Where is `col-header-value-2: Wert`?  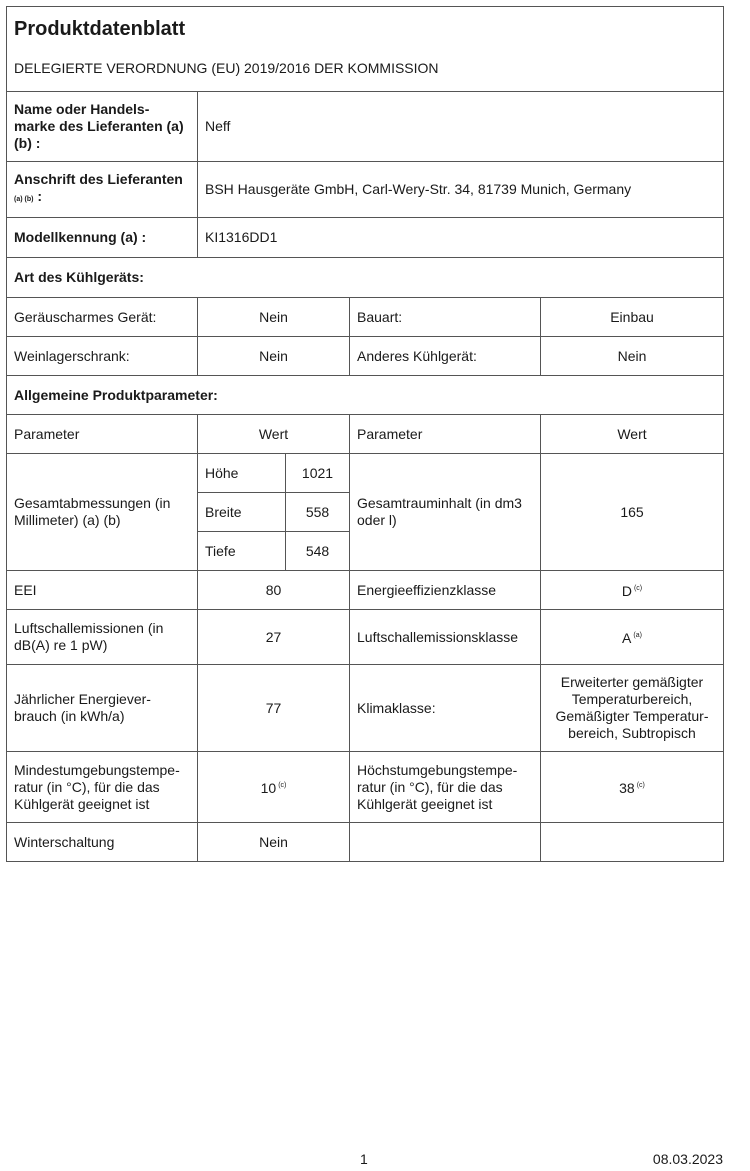
col-header-value-2: Wert is located at coordinates (632, 434).